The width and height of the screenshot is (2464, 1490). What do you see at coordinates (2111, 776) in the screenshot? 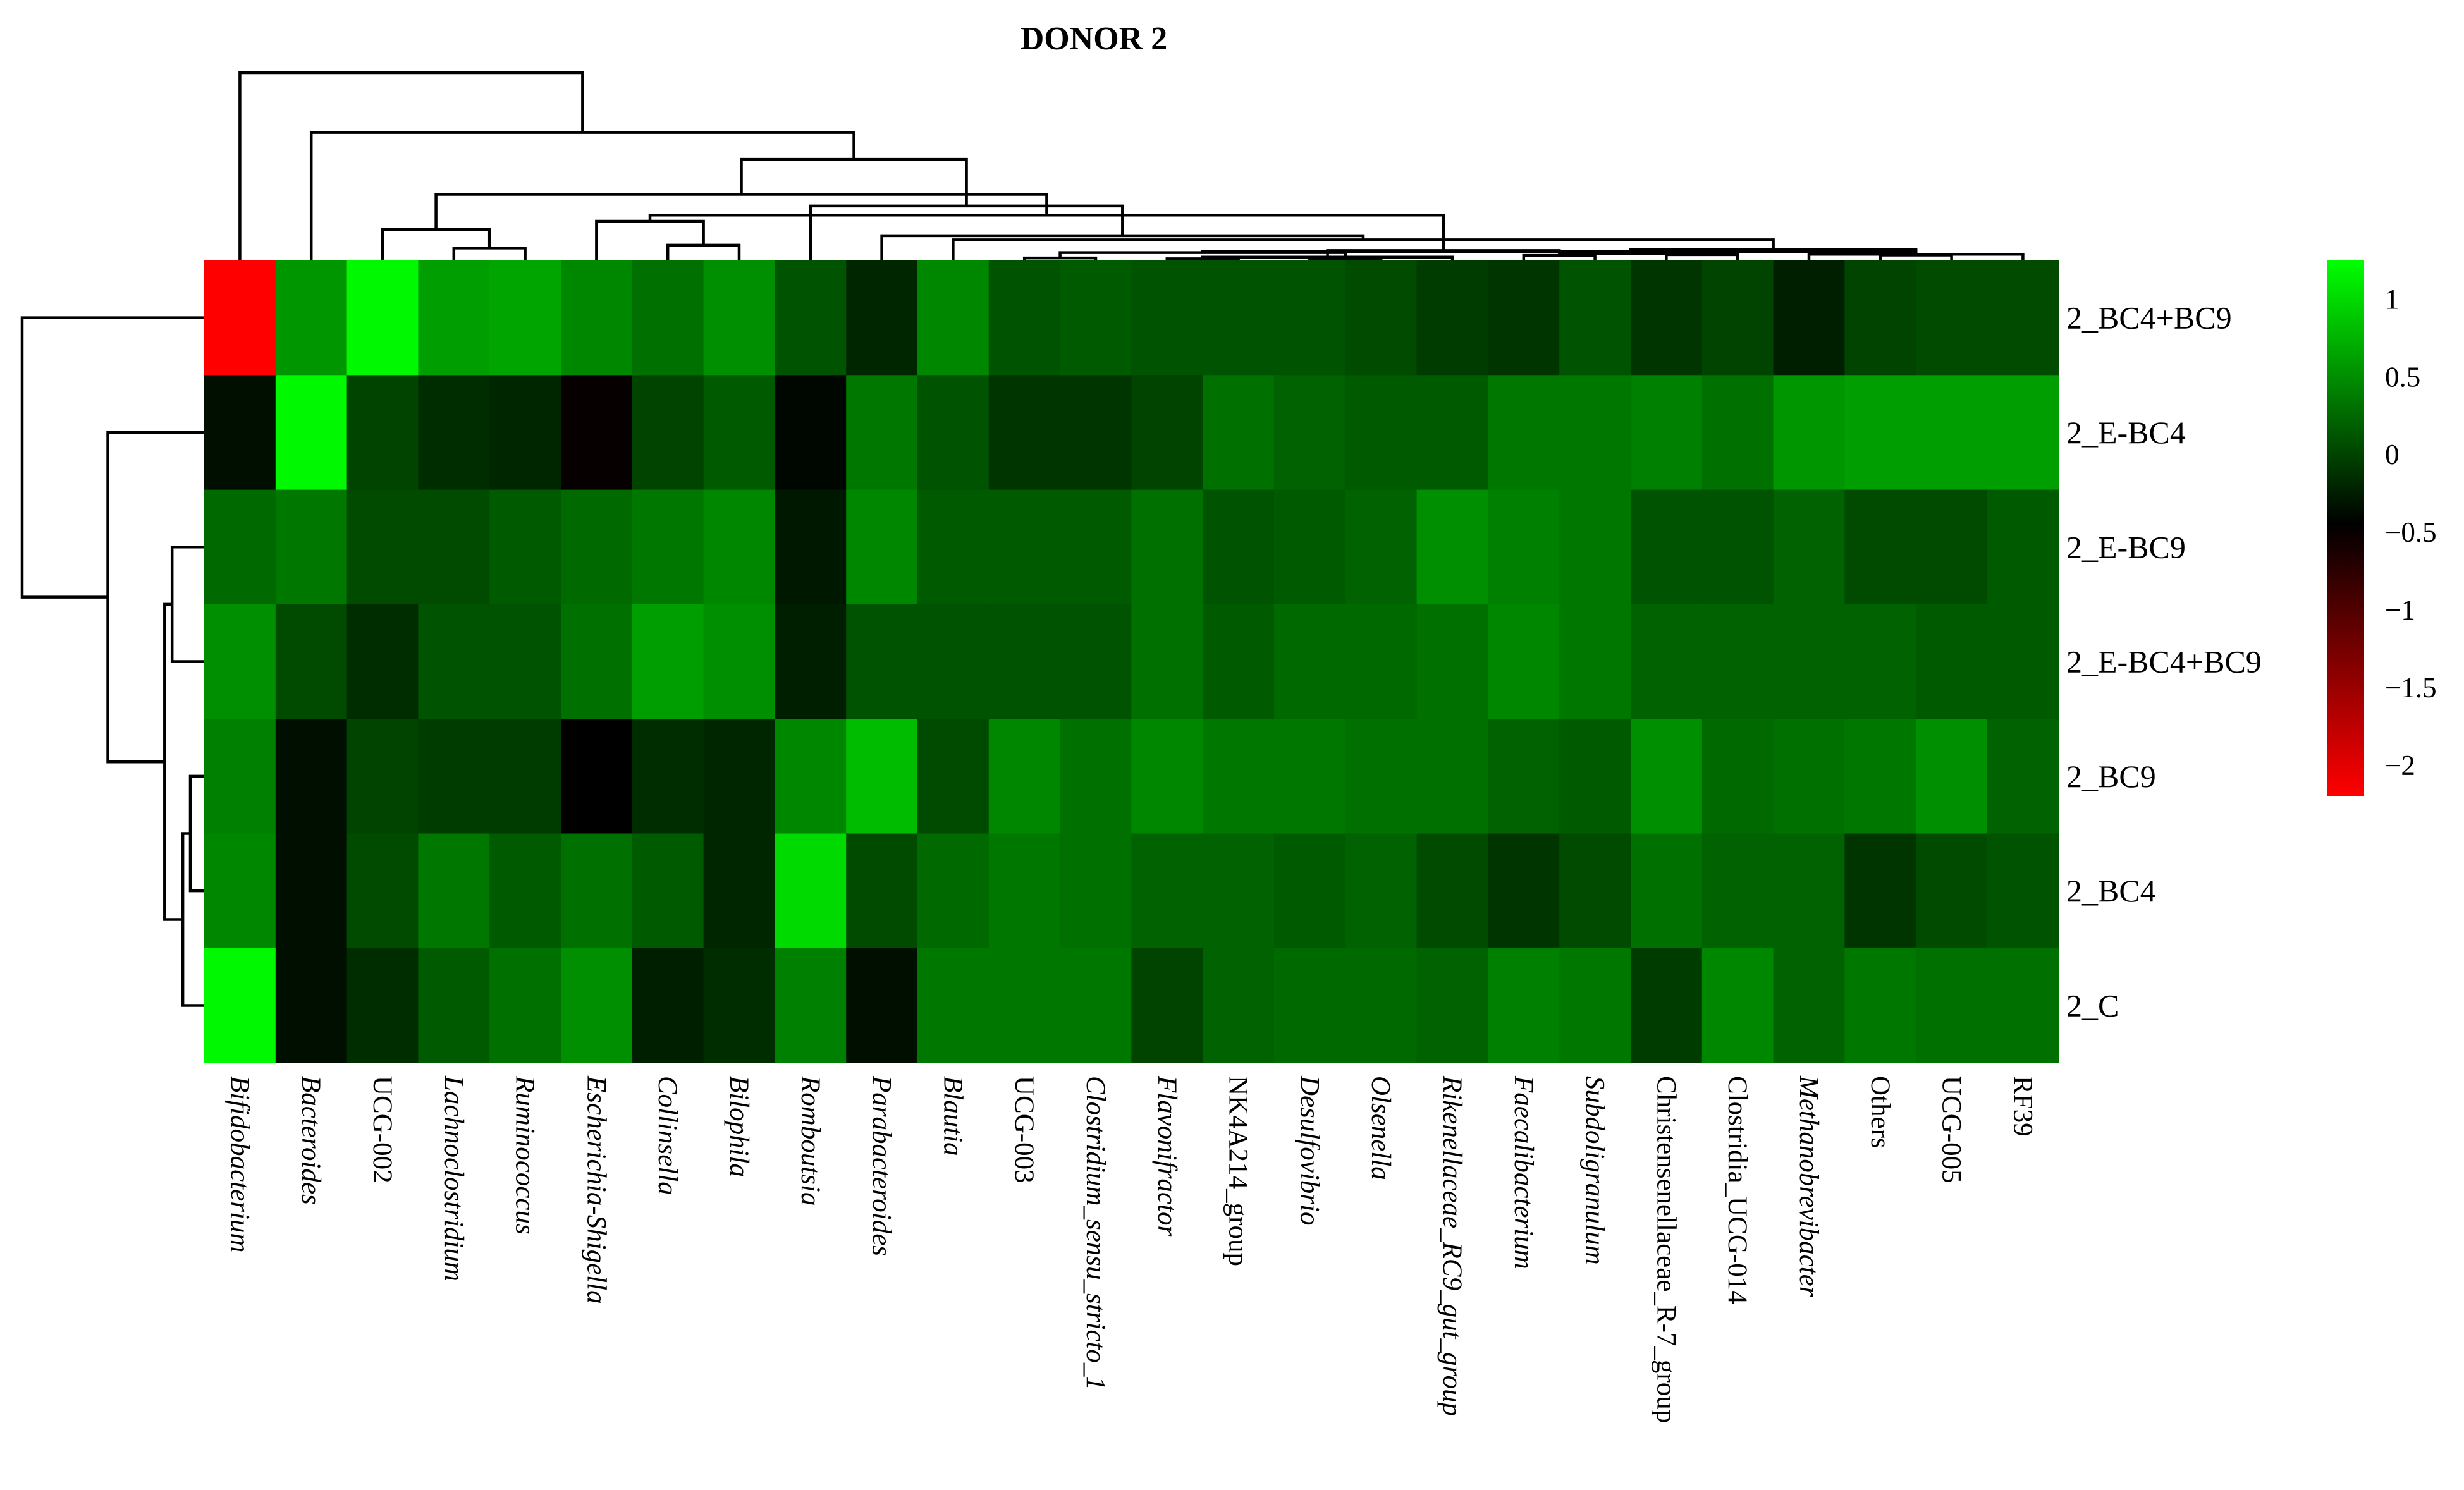
I see `row-label: 2_BC9` at bounding box center [2111, 776].